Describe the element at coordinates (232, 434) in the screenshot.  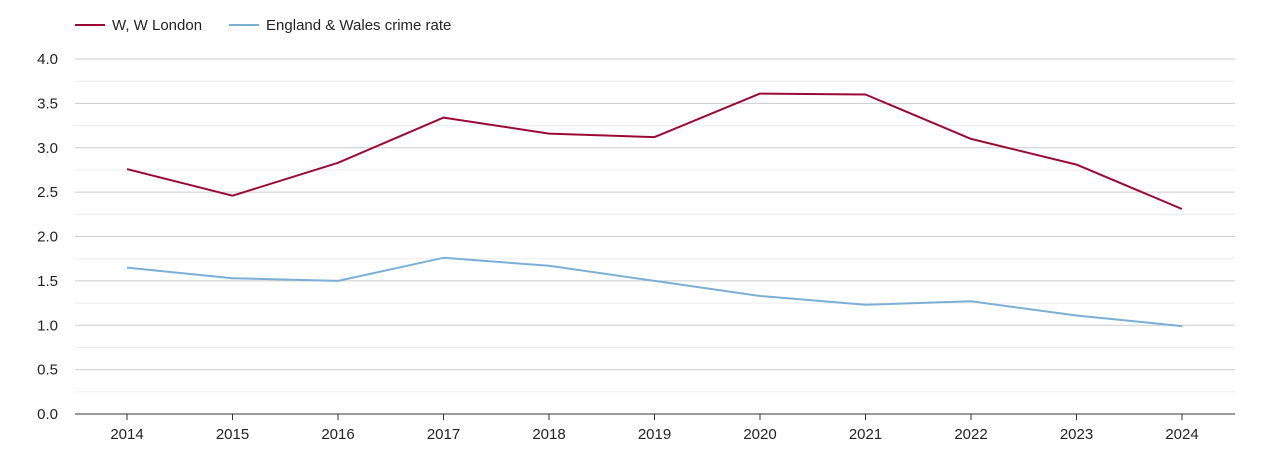
I see `x-tick-label: 2015` at that location.